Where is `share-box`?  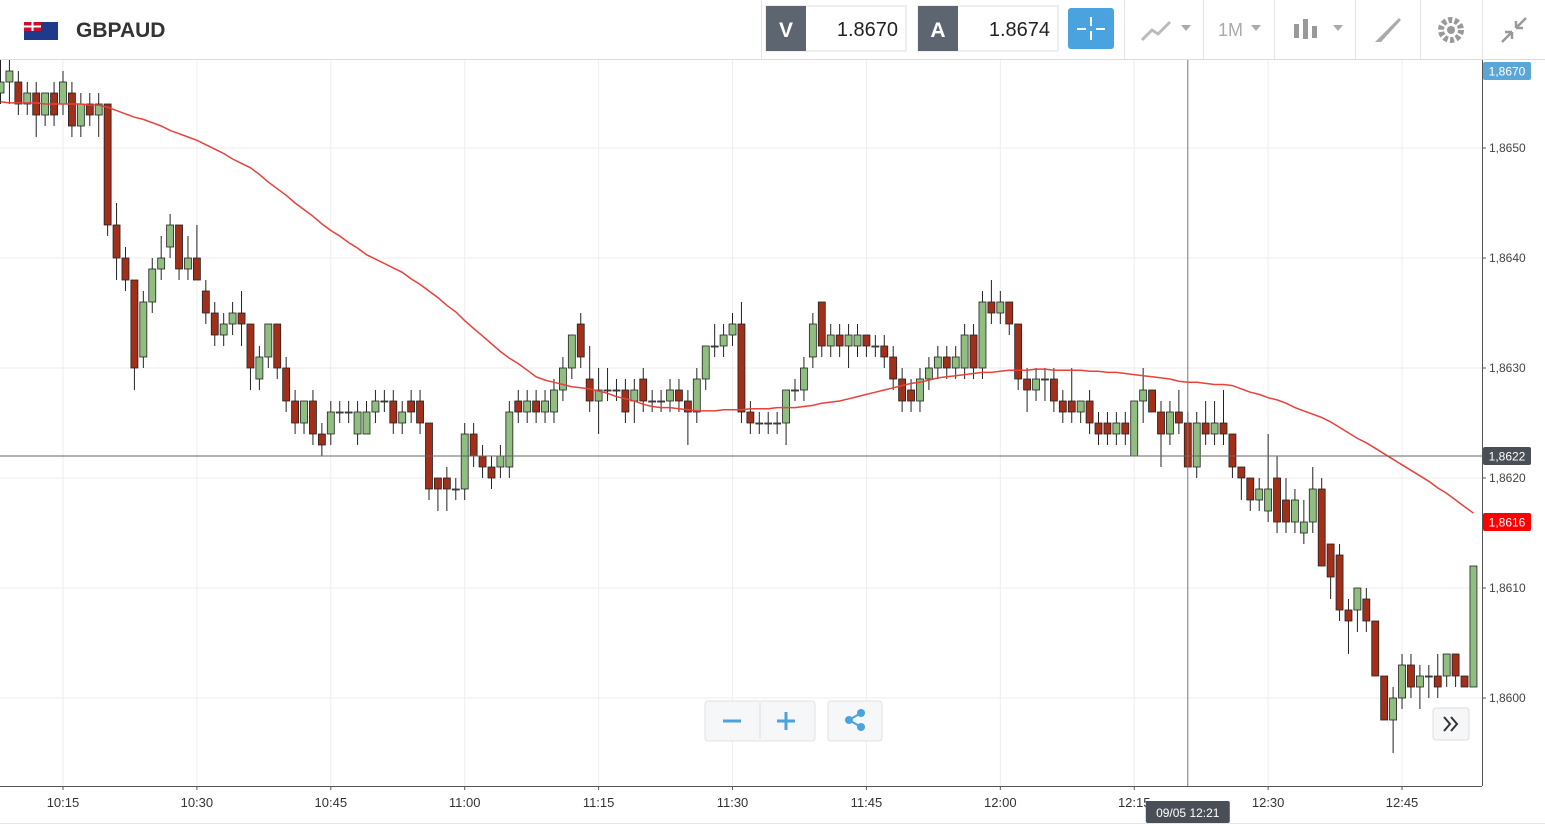 share-box is located at coordinates (855, 721).